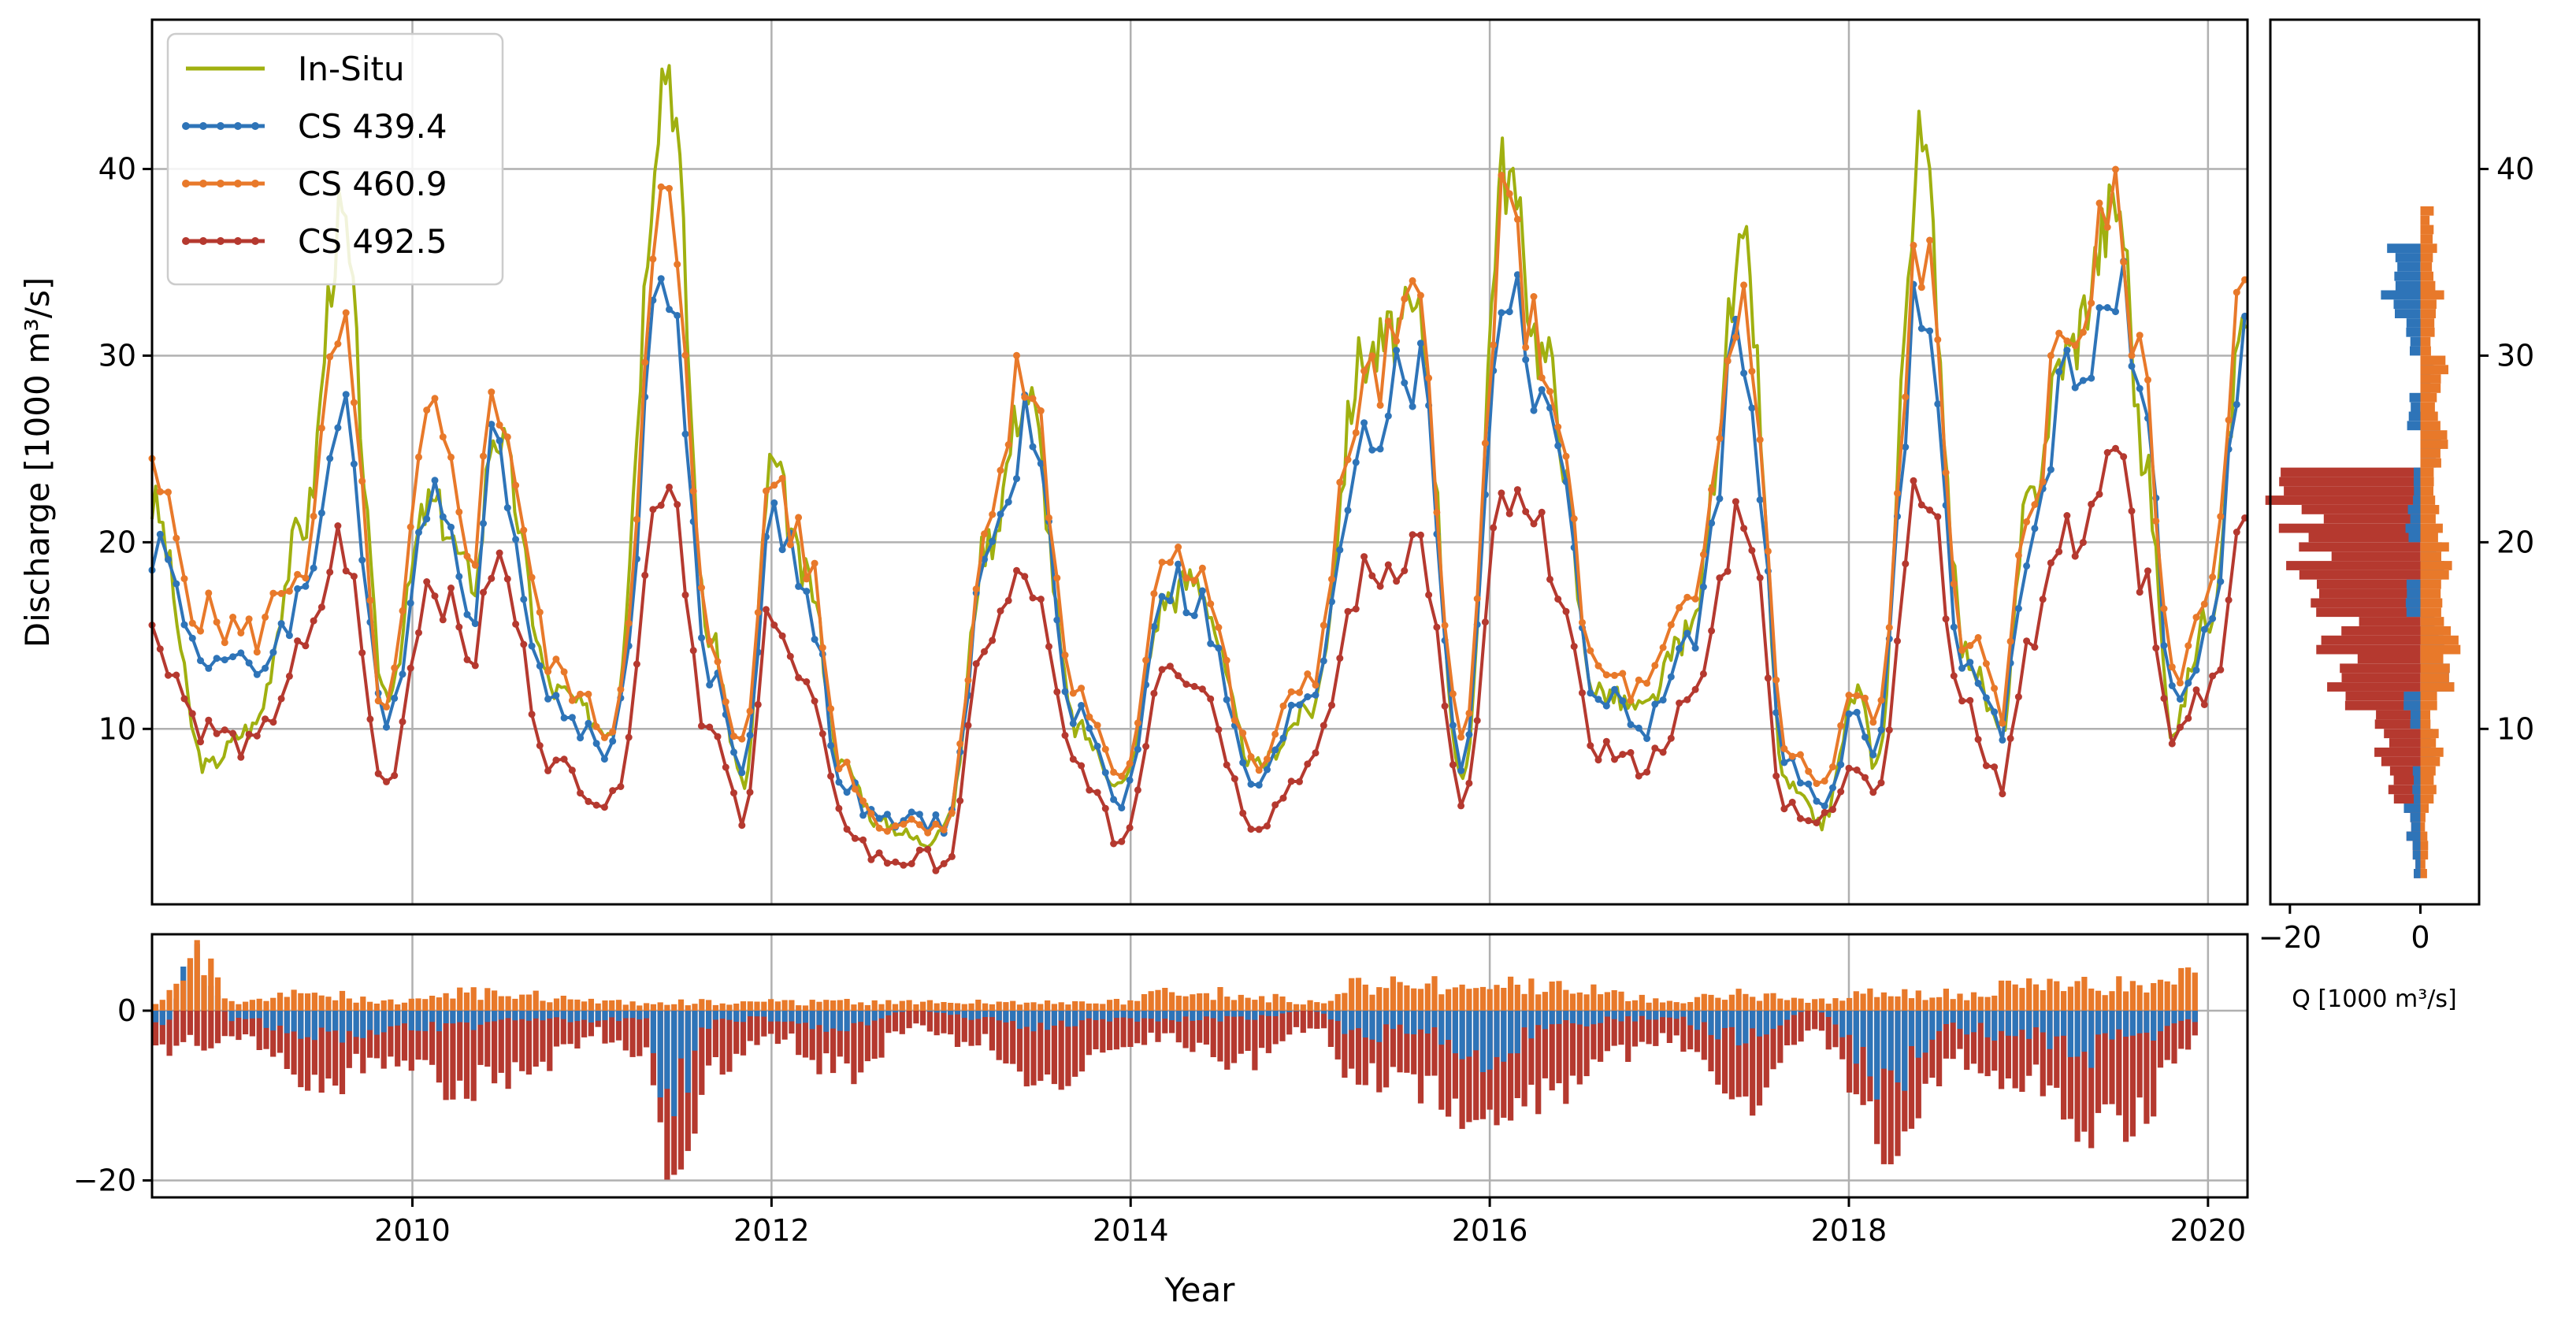 This screenshot has height=1325, width=2576. I want to click on legend-label-cs-460-9: CS 460.9, so click(372, 184).